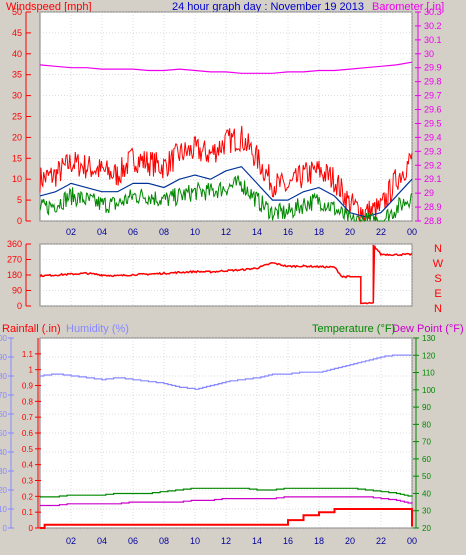 This screenshot has width=466, height=555. I want to click on rainfall-line, so click(226, 518).